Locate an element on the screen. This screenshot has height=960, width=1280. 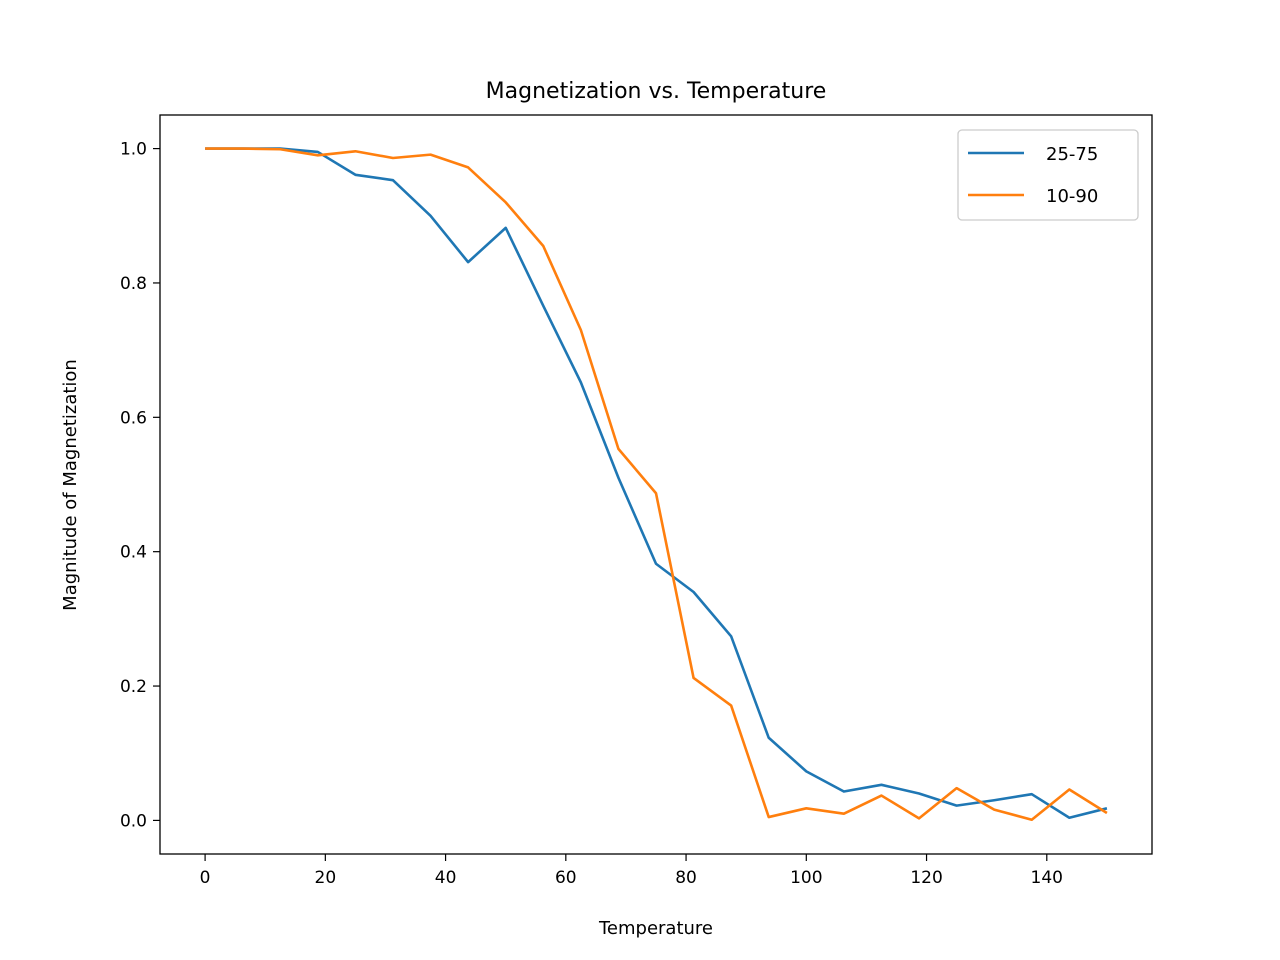
y-tick-label: 0.4 is located at coordinates (133, 553).